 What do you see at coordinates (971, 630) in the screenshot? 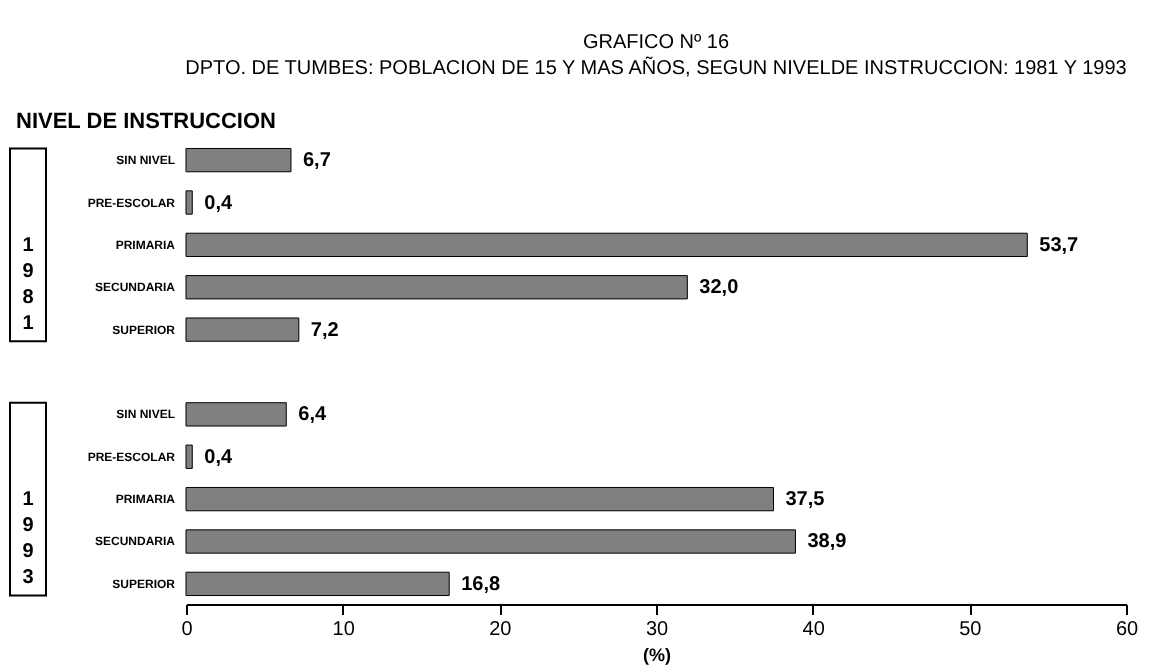
I see `x-tick-label: 50` at bounding box center [971, 630].